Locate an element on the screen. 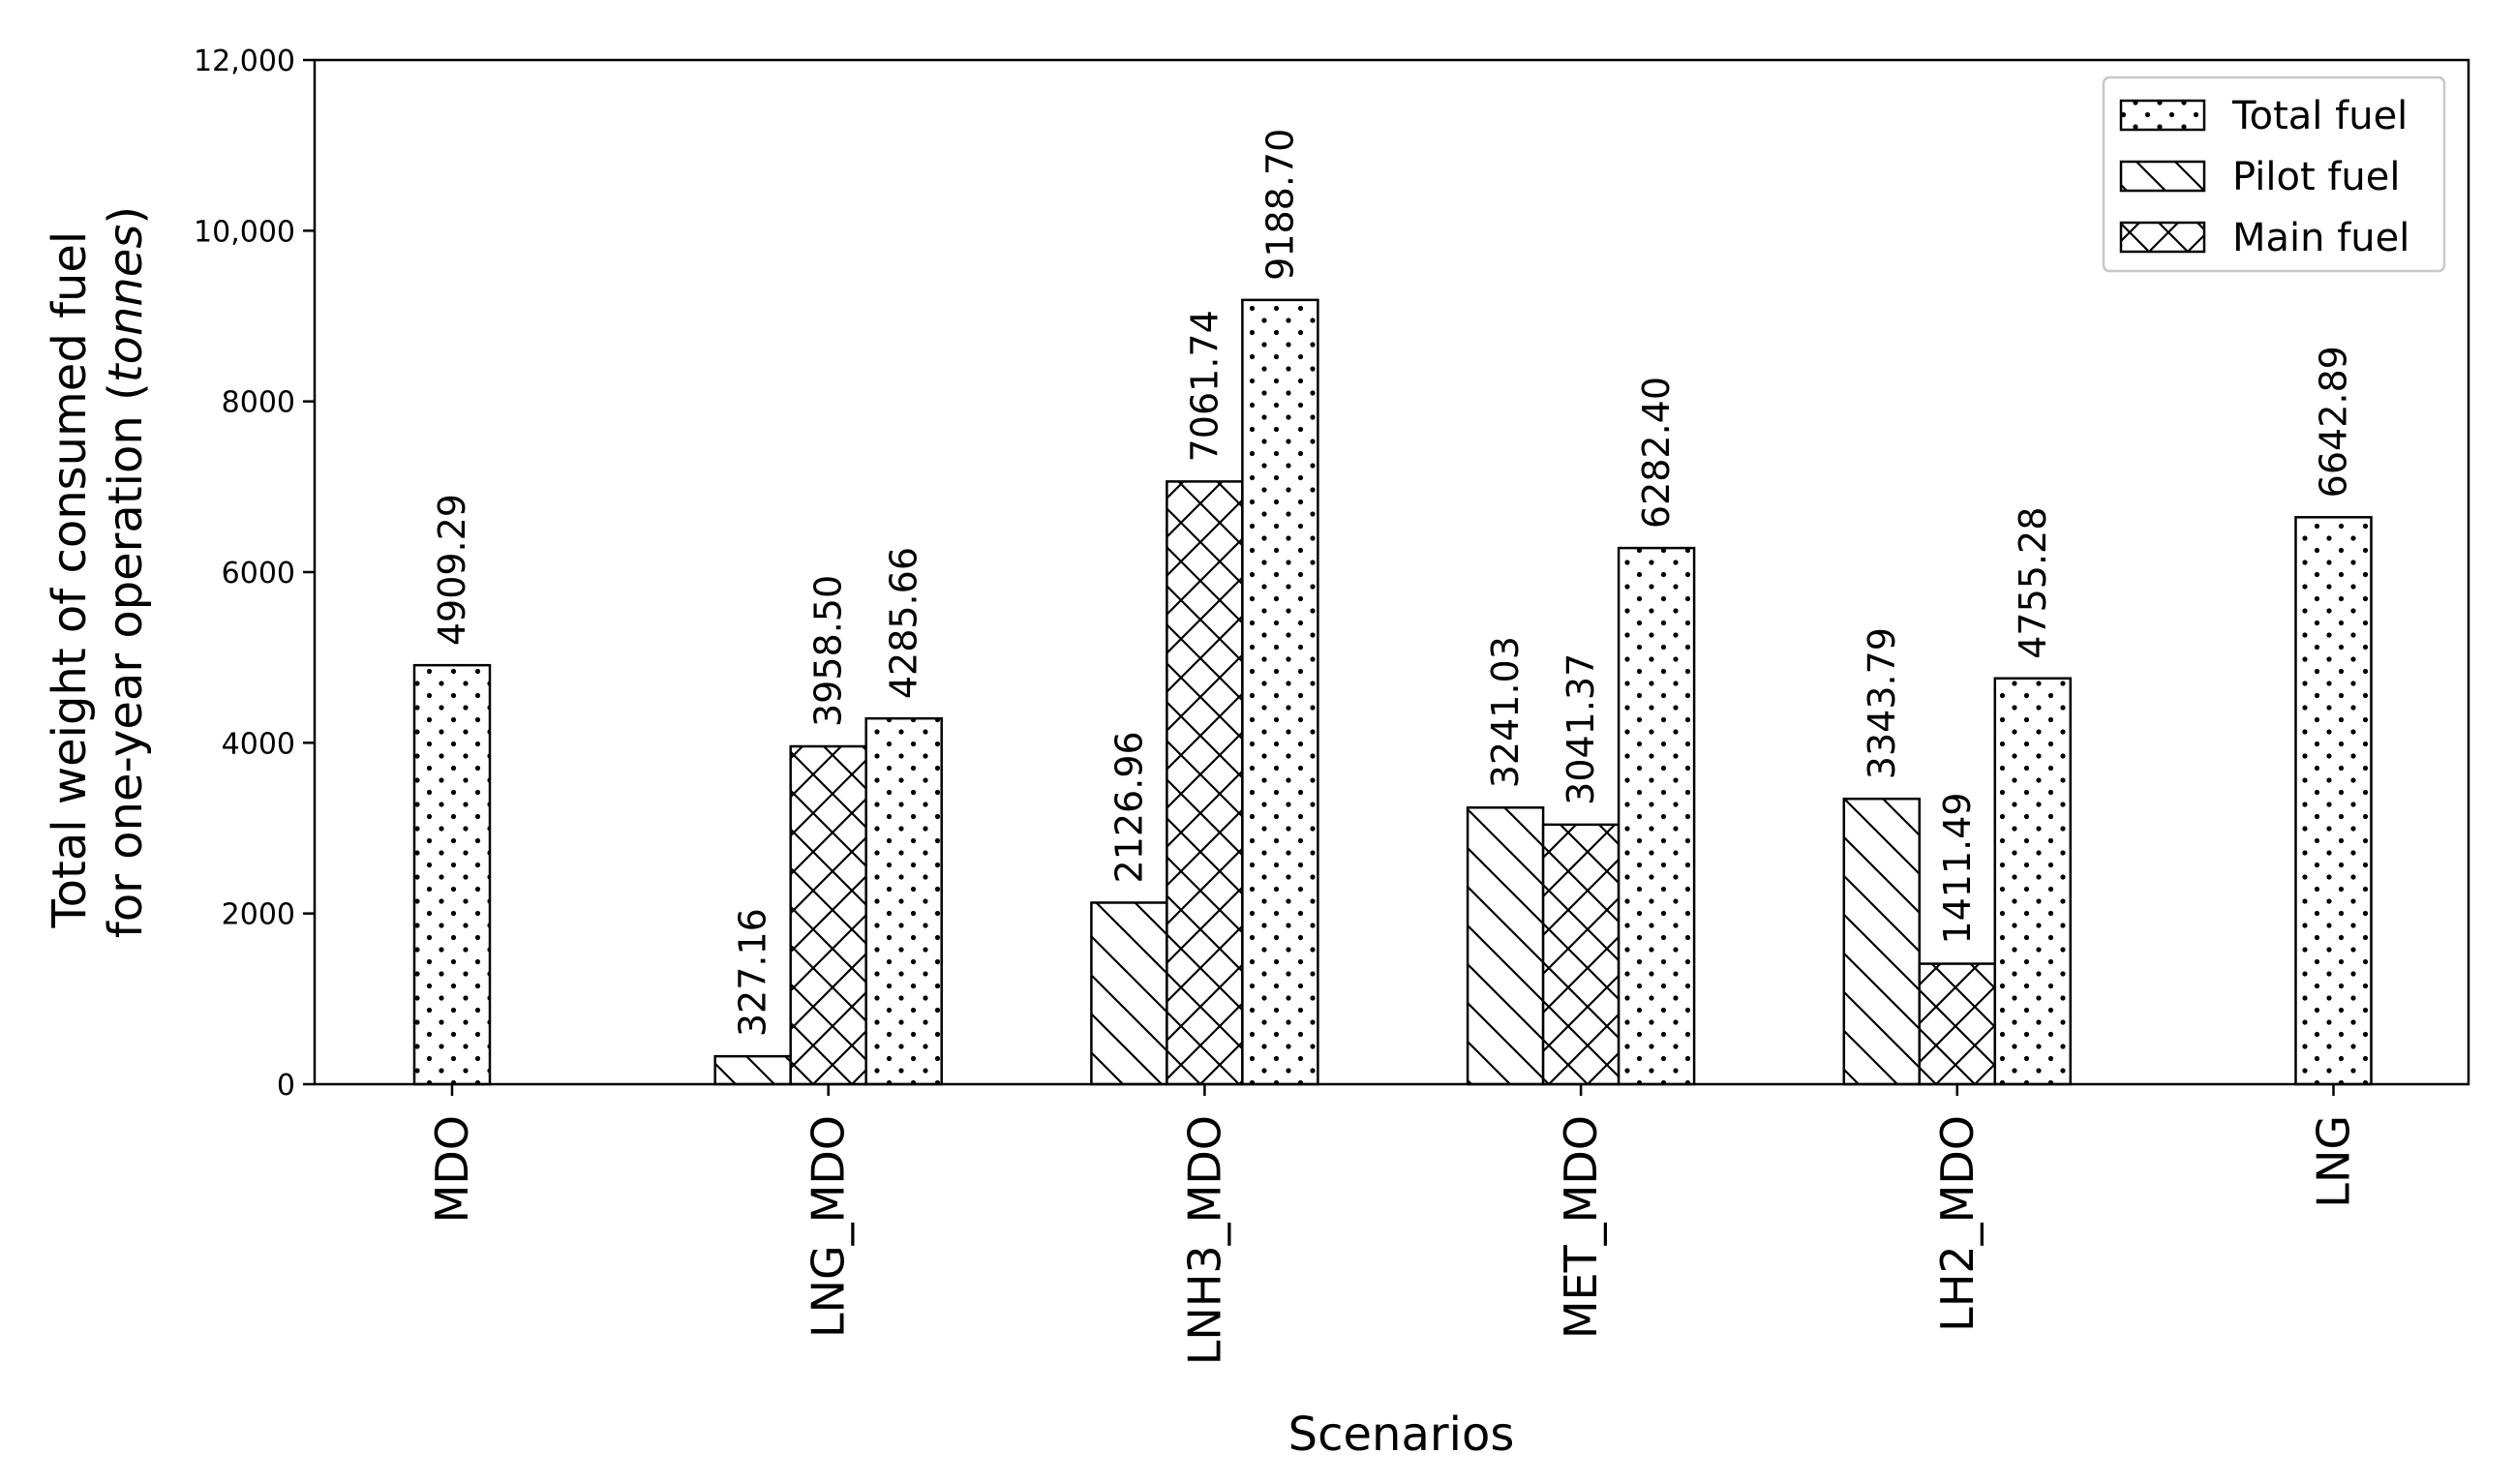 Image resolution: width=2514 pixels, height=1484 pixels. y-tick-label: 8000 is located at coordinates (258, 403).